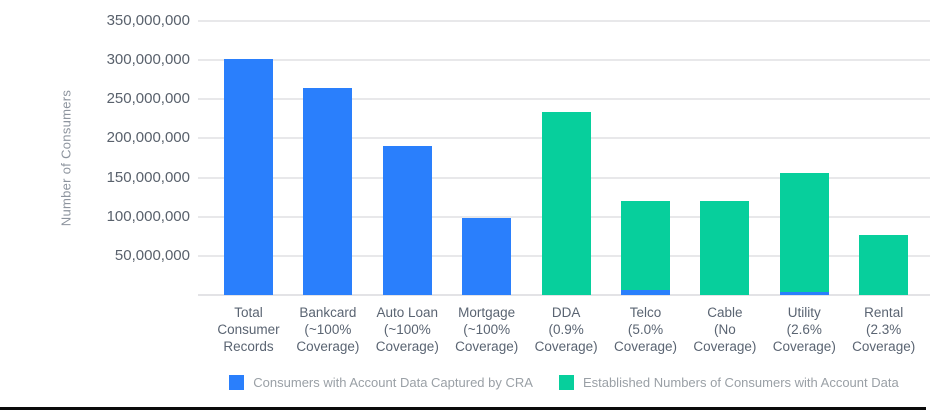 This screenshot has width=936, height=414. What do you see at coordinates (487, 329) in the screenshot?
I see `x-tick-label: Mortgage (~100% Coverage)` at bounding box center [487, 329].